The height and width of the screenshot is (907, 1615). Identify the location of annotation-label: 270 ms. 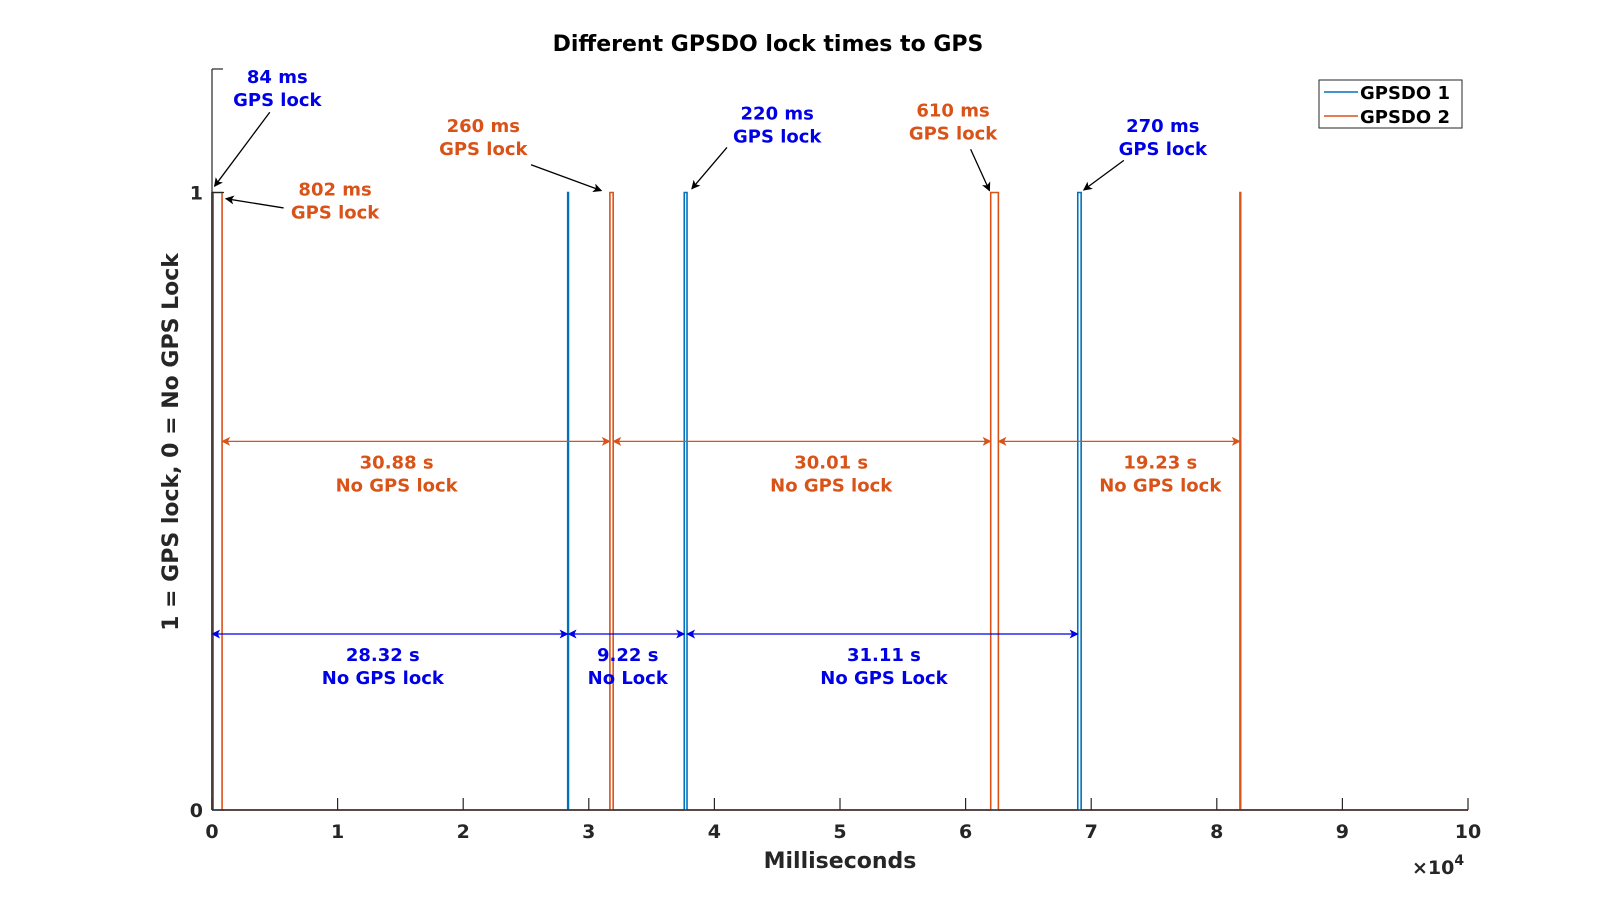
(1162, 126).